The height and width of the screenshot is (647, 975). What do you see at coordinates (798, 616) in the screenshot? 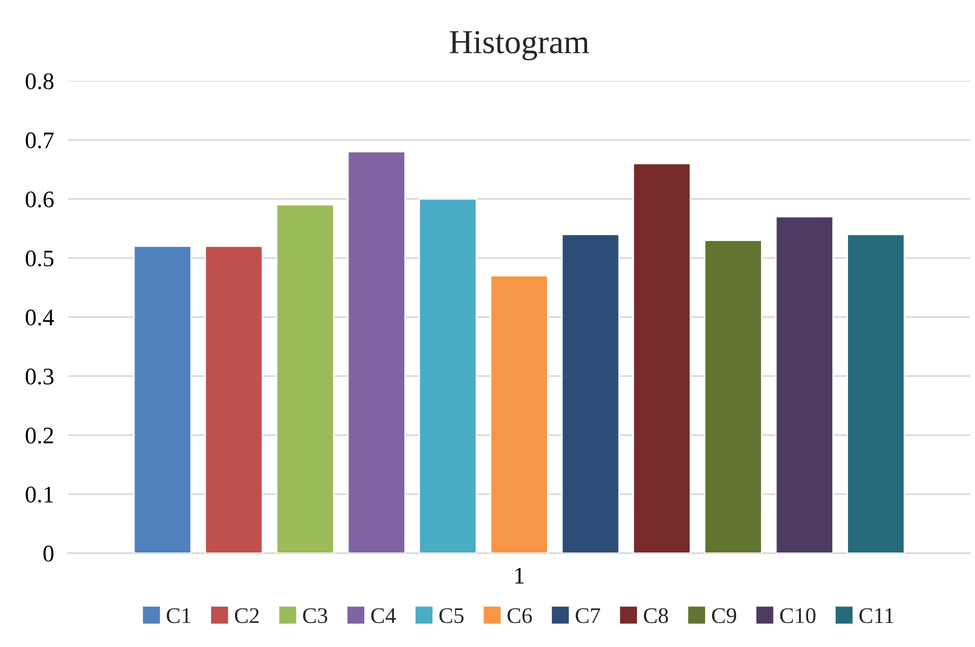
I see `legend-label: C10` at bounding box center [798, 616].